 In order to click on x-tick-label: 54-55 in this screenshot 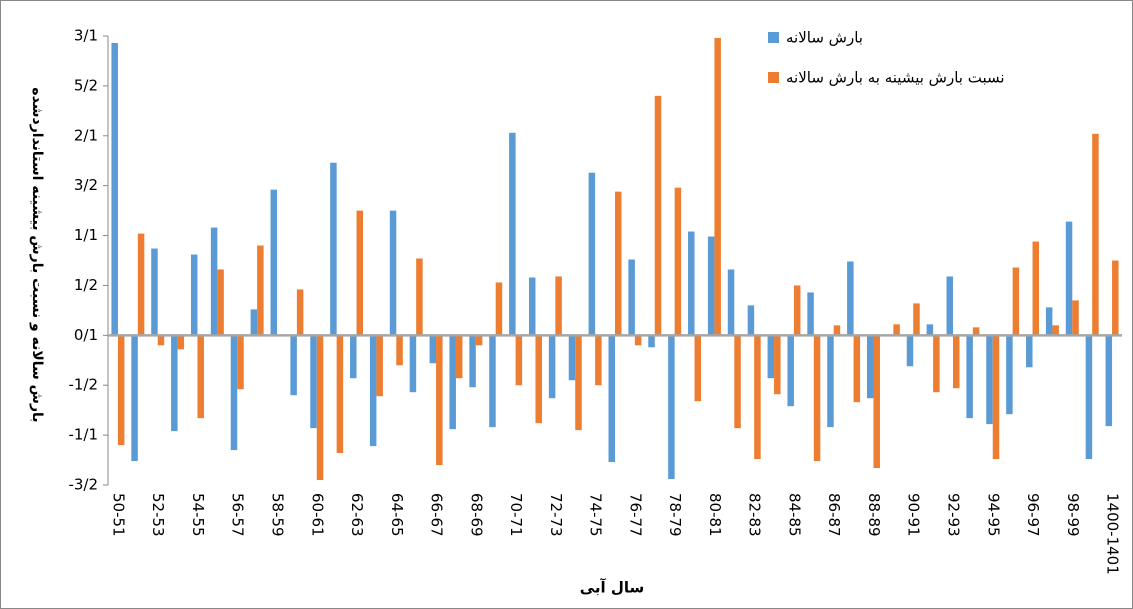, I will do `click(198, 515)`.